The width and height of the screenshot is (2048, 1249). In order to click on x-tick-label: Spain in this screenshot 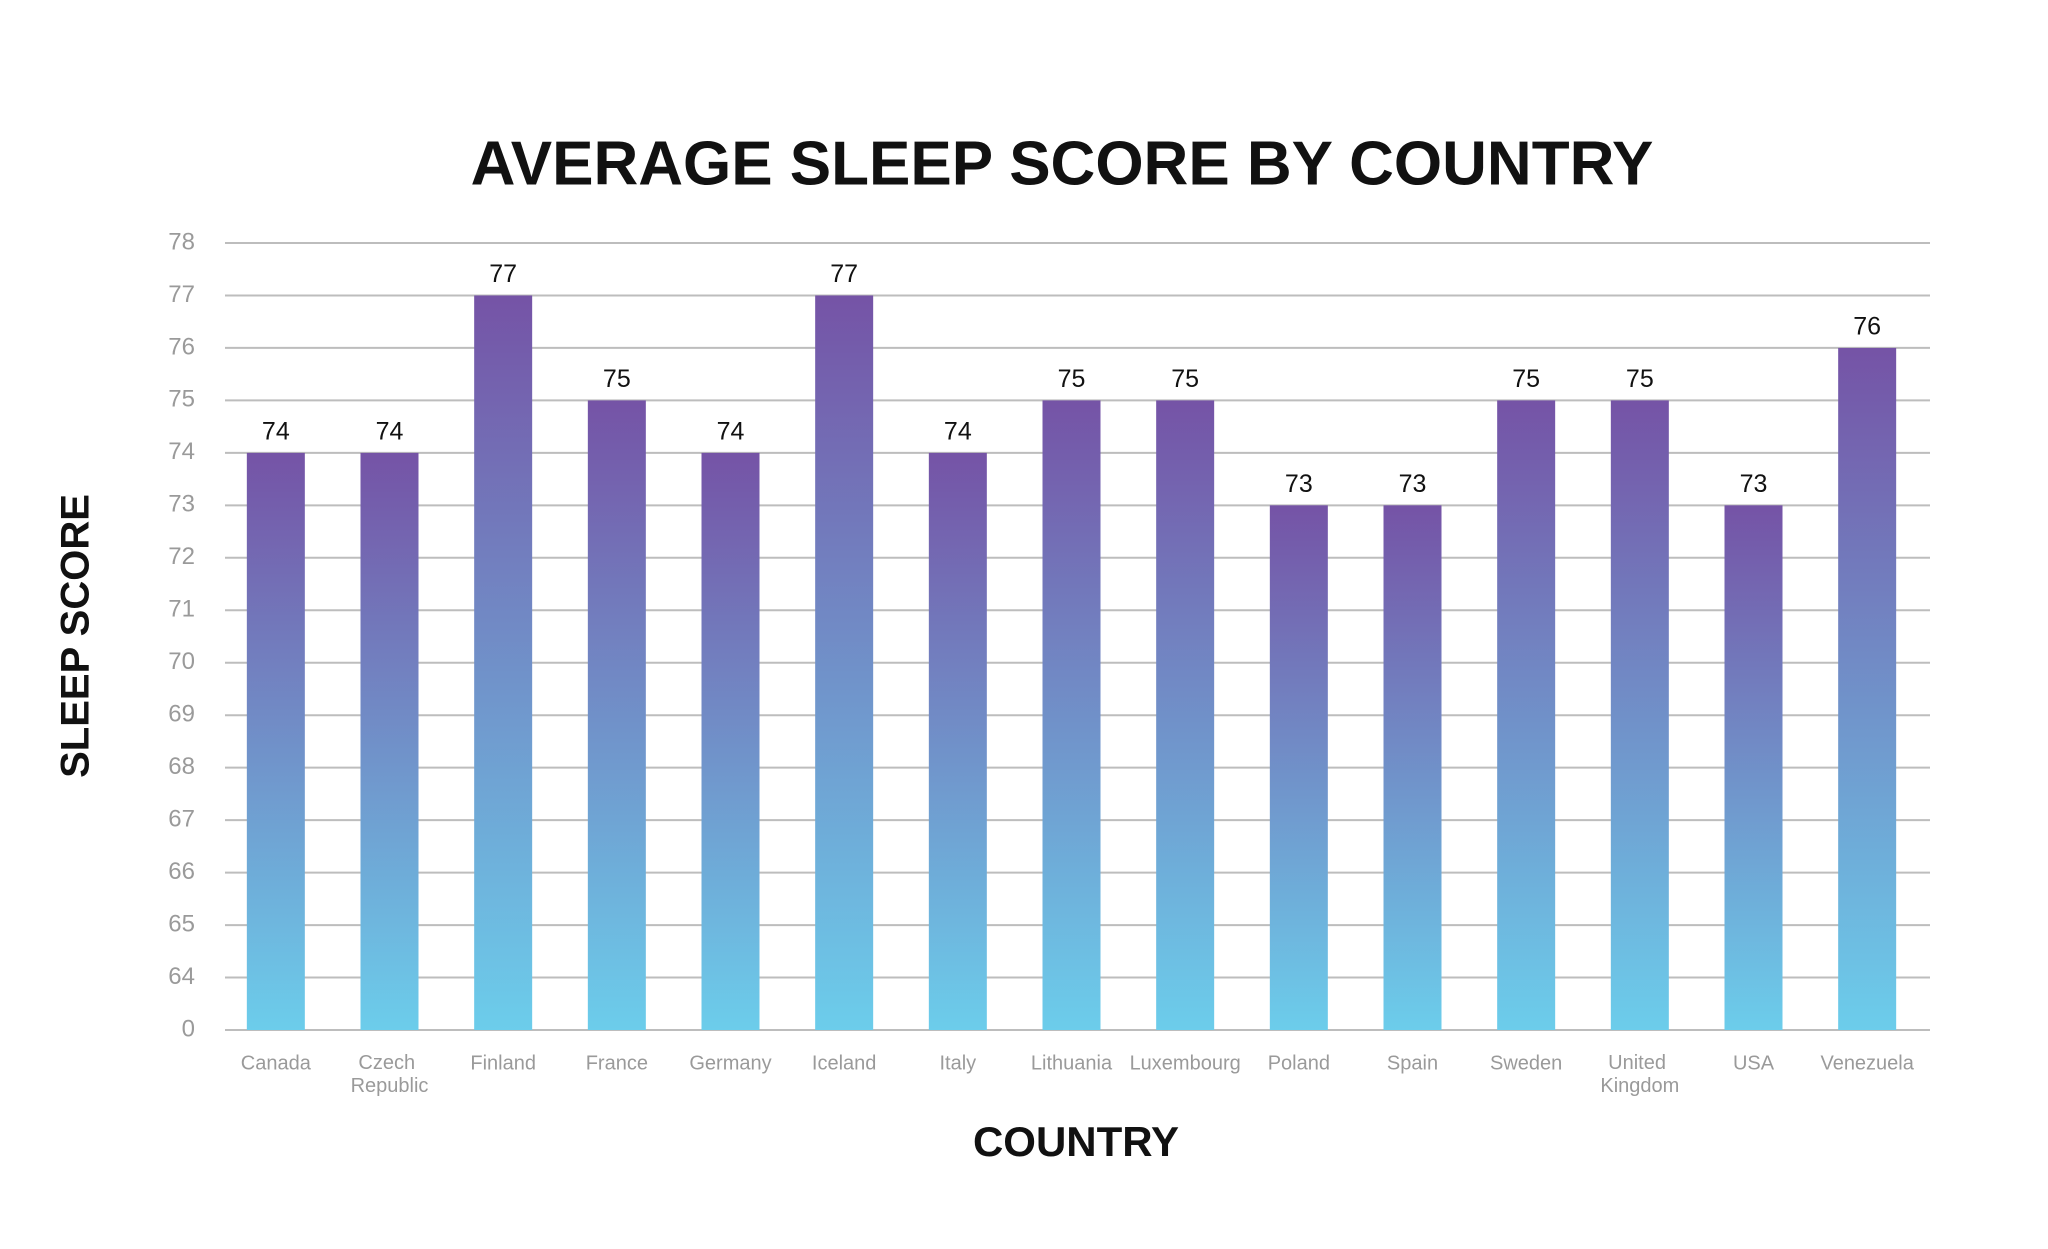, I will do `click(1412, 1063)`.